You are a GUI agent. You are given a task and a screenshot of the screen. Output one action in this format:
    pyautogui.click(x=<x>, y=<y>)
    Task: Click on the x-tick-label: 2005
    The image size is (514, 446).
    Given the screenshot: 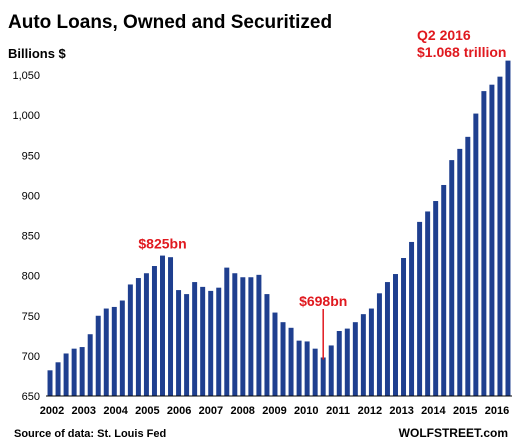 What is the action you would take?
    pyautogui.click(x=147, y=411)
    